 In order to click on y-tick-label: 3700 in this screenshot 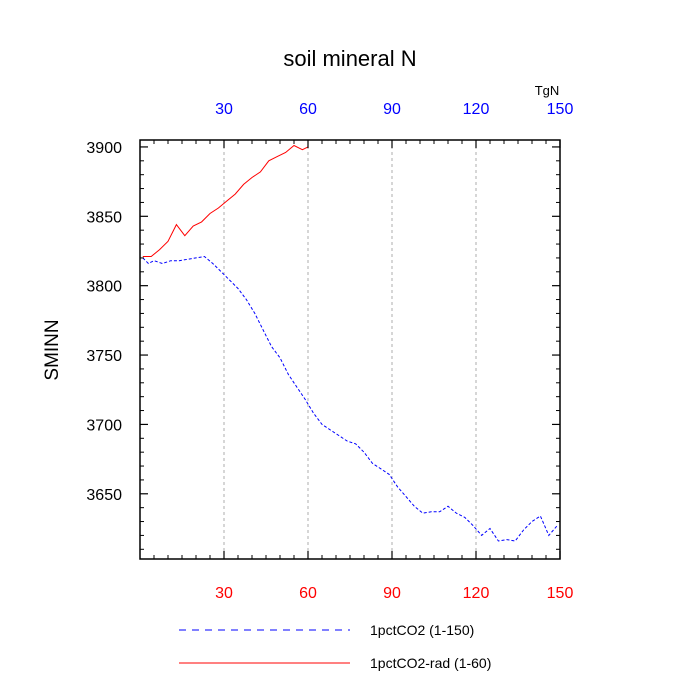, I will do `click(104, 425)`.